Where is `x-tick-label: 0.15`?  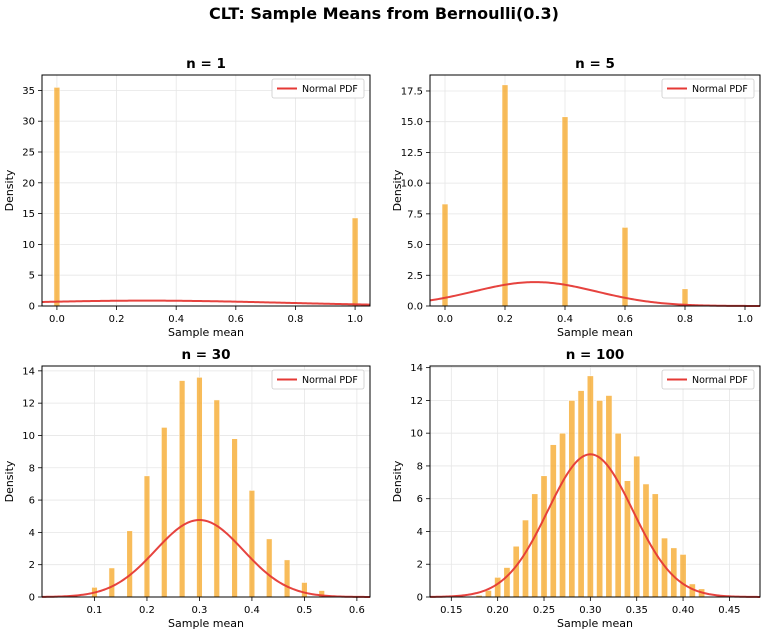 x-tick-label: 0.15 is located at coordinates (451, 610).